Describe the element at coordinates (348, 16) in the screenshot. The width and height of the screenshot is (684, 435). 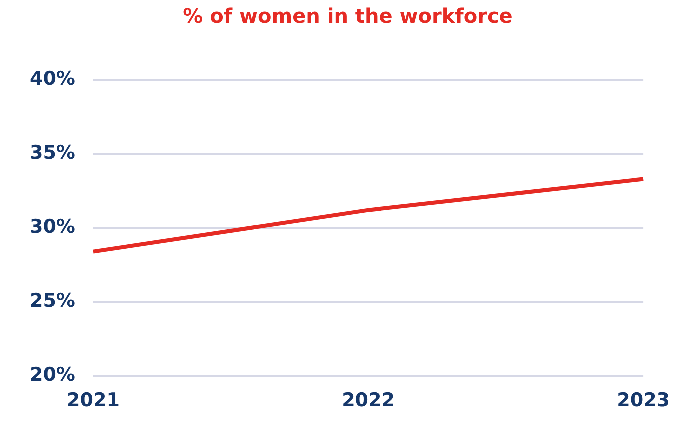
I see `chart-title: % of women in the workforce` at that location.